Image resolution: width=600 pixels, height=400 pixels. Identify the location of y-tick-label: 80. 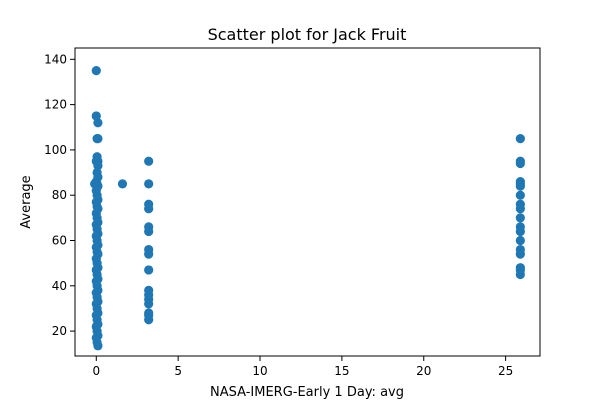
(59, 195).